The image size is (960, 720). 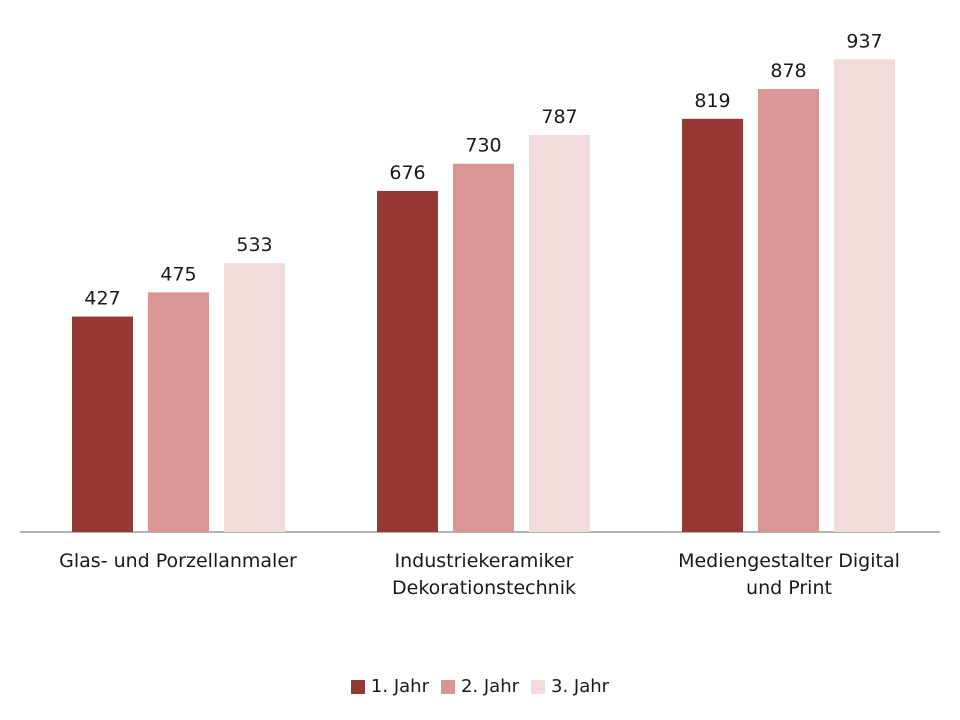 What do you see at coordinates (580, 686) in the screenshot?
I see `legend-label: 3. Jahr` at bounding box center [580, 686].